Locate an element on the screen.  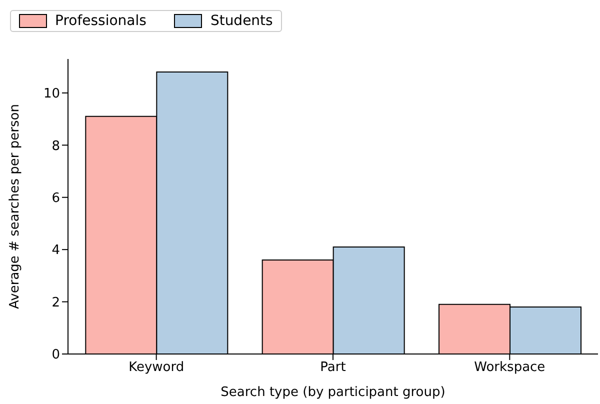
x-tick-label: Part is located at coordinates (333, 368).